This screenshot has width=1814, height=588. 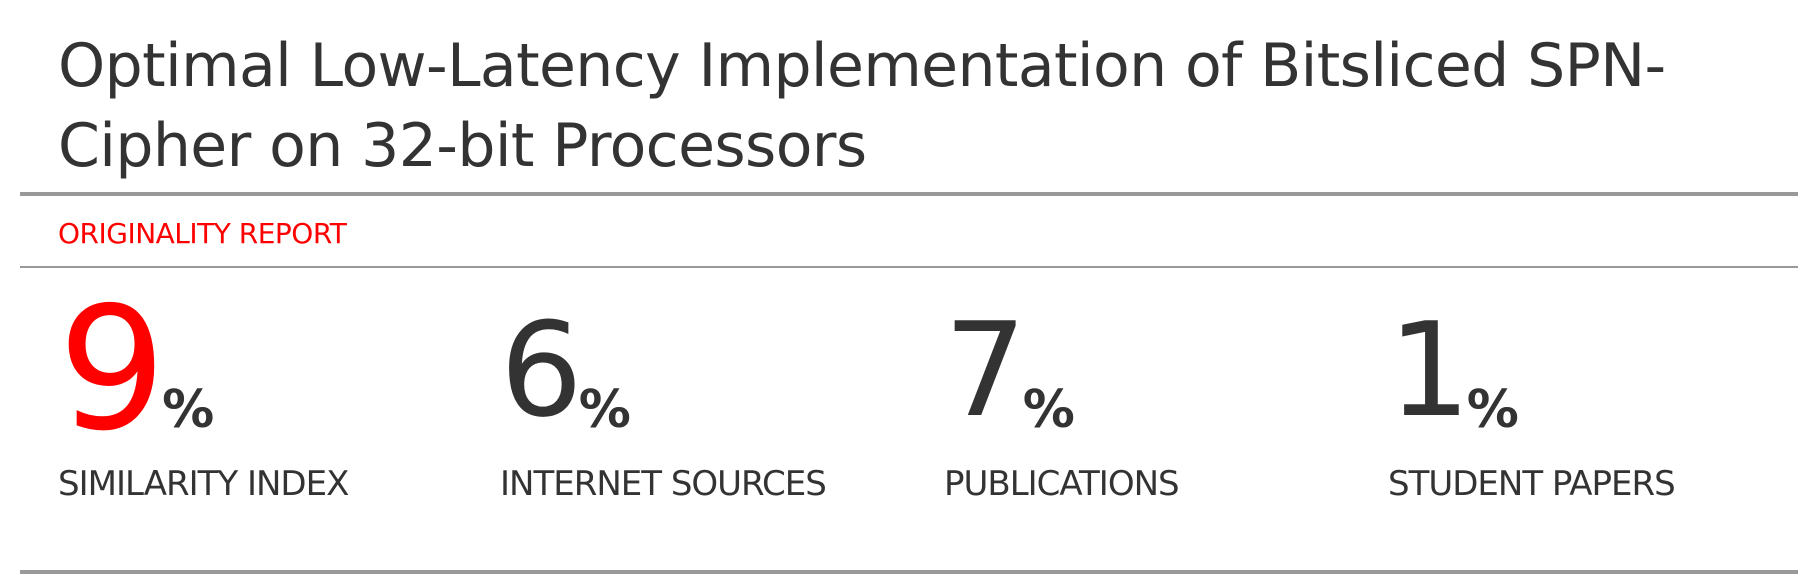 I want to click on originality-report-label: ORIGINALITY REPORT, so click(x=202, y=233).